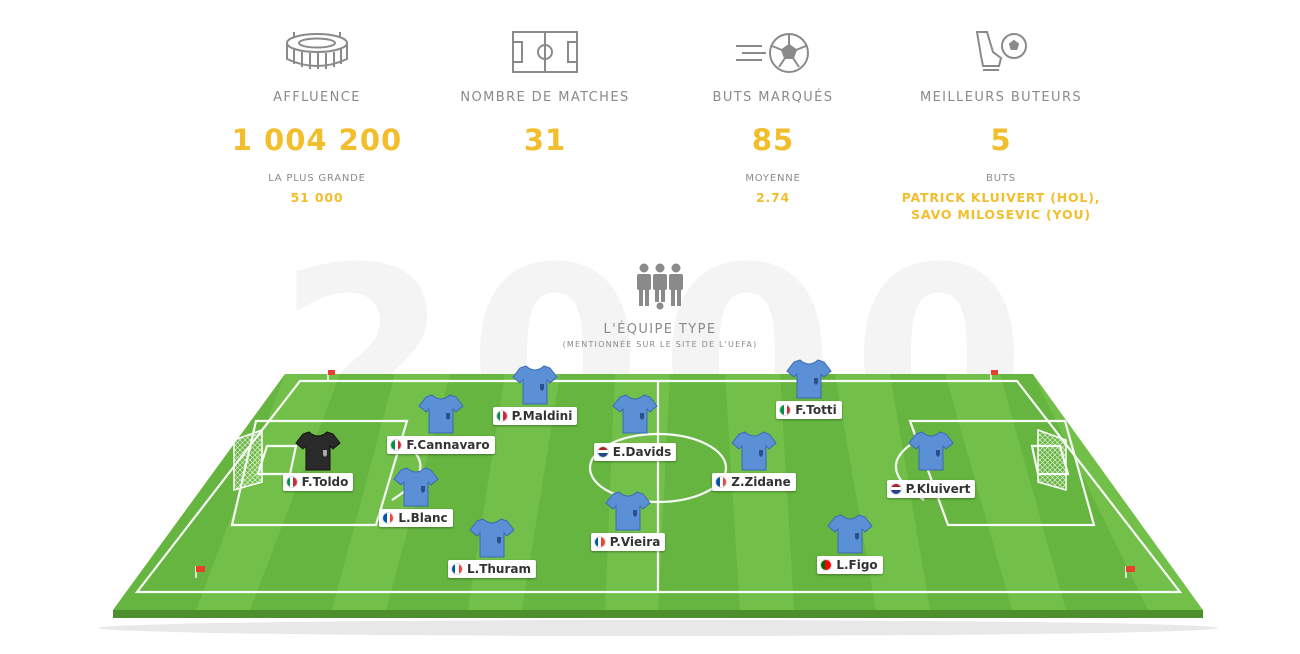 The height and width of the screenshot is (654, 1300). I want to click on player-thuram: L.Thuram, so click(492, 547).